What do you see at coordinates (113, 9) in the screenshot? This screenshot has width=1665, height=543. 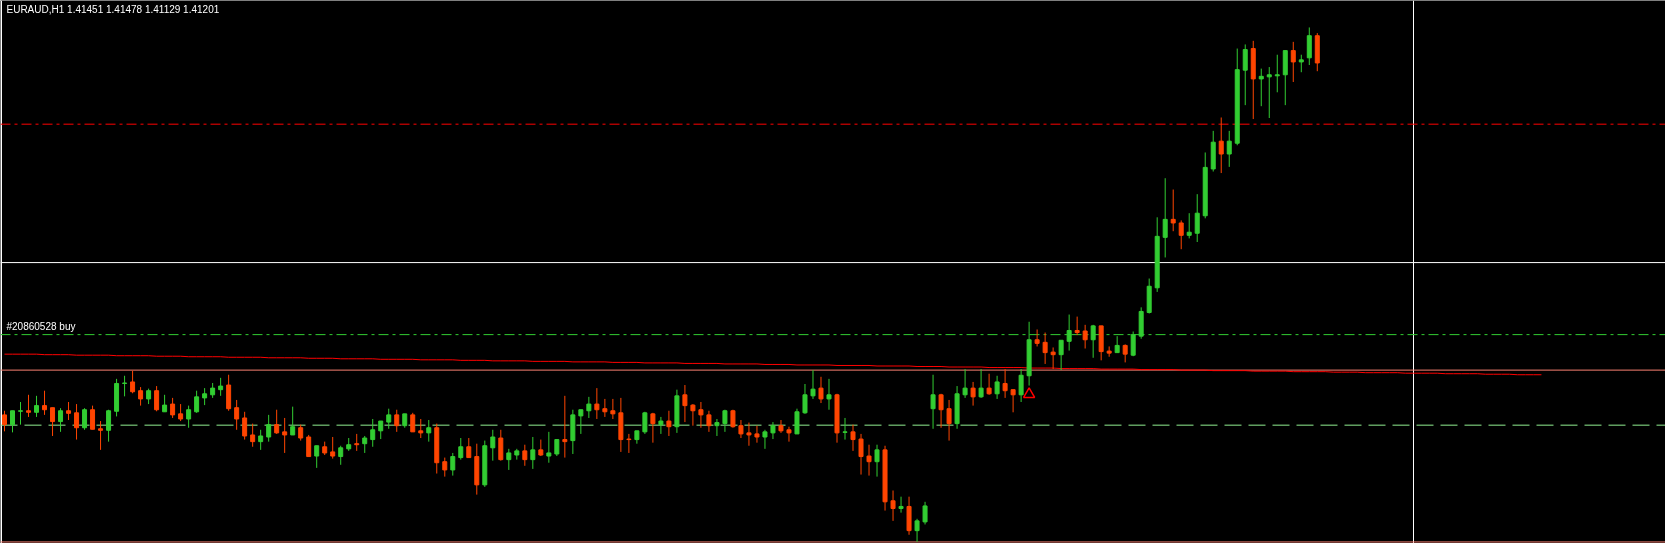 I see `chart-title: EURAUD,H1 1.41451 1.41478 1.41129 1.41201` at bounding box center [113, 9].